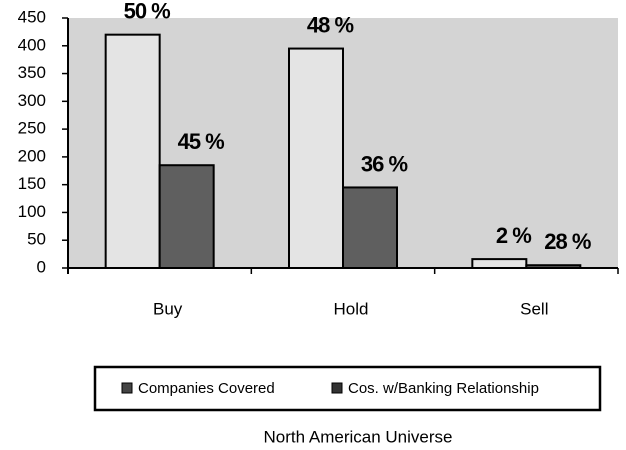 This screenshot has height=450, width=626. I want to click on legend-label: Cos. w/Banking Relationship, so click(443, 388).